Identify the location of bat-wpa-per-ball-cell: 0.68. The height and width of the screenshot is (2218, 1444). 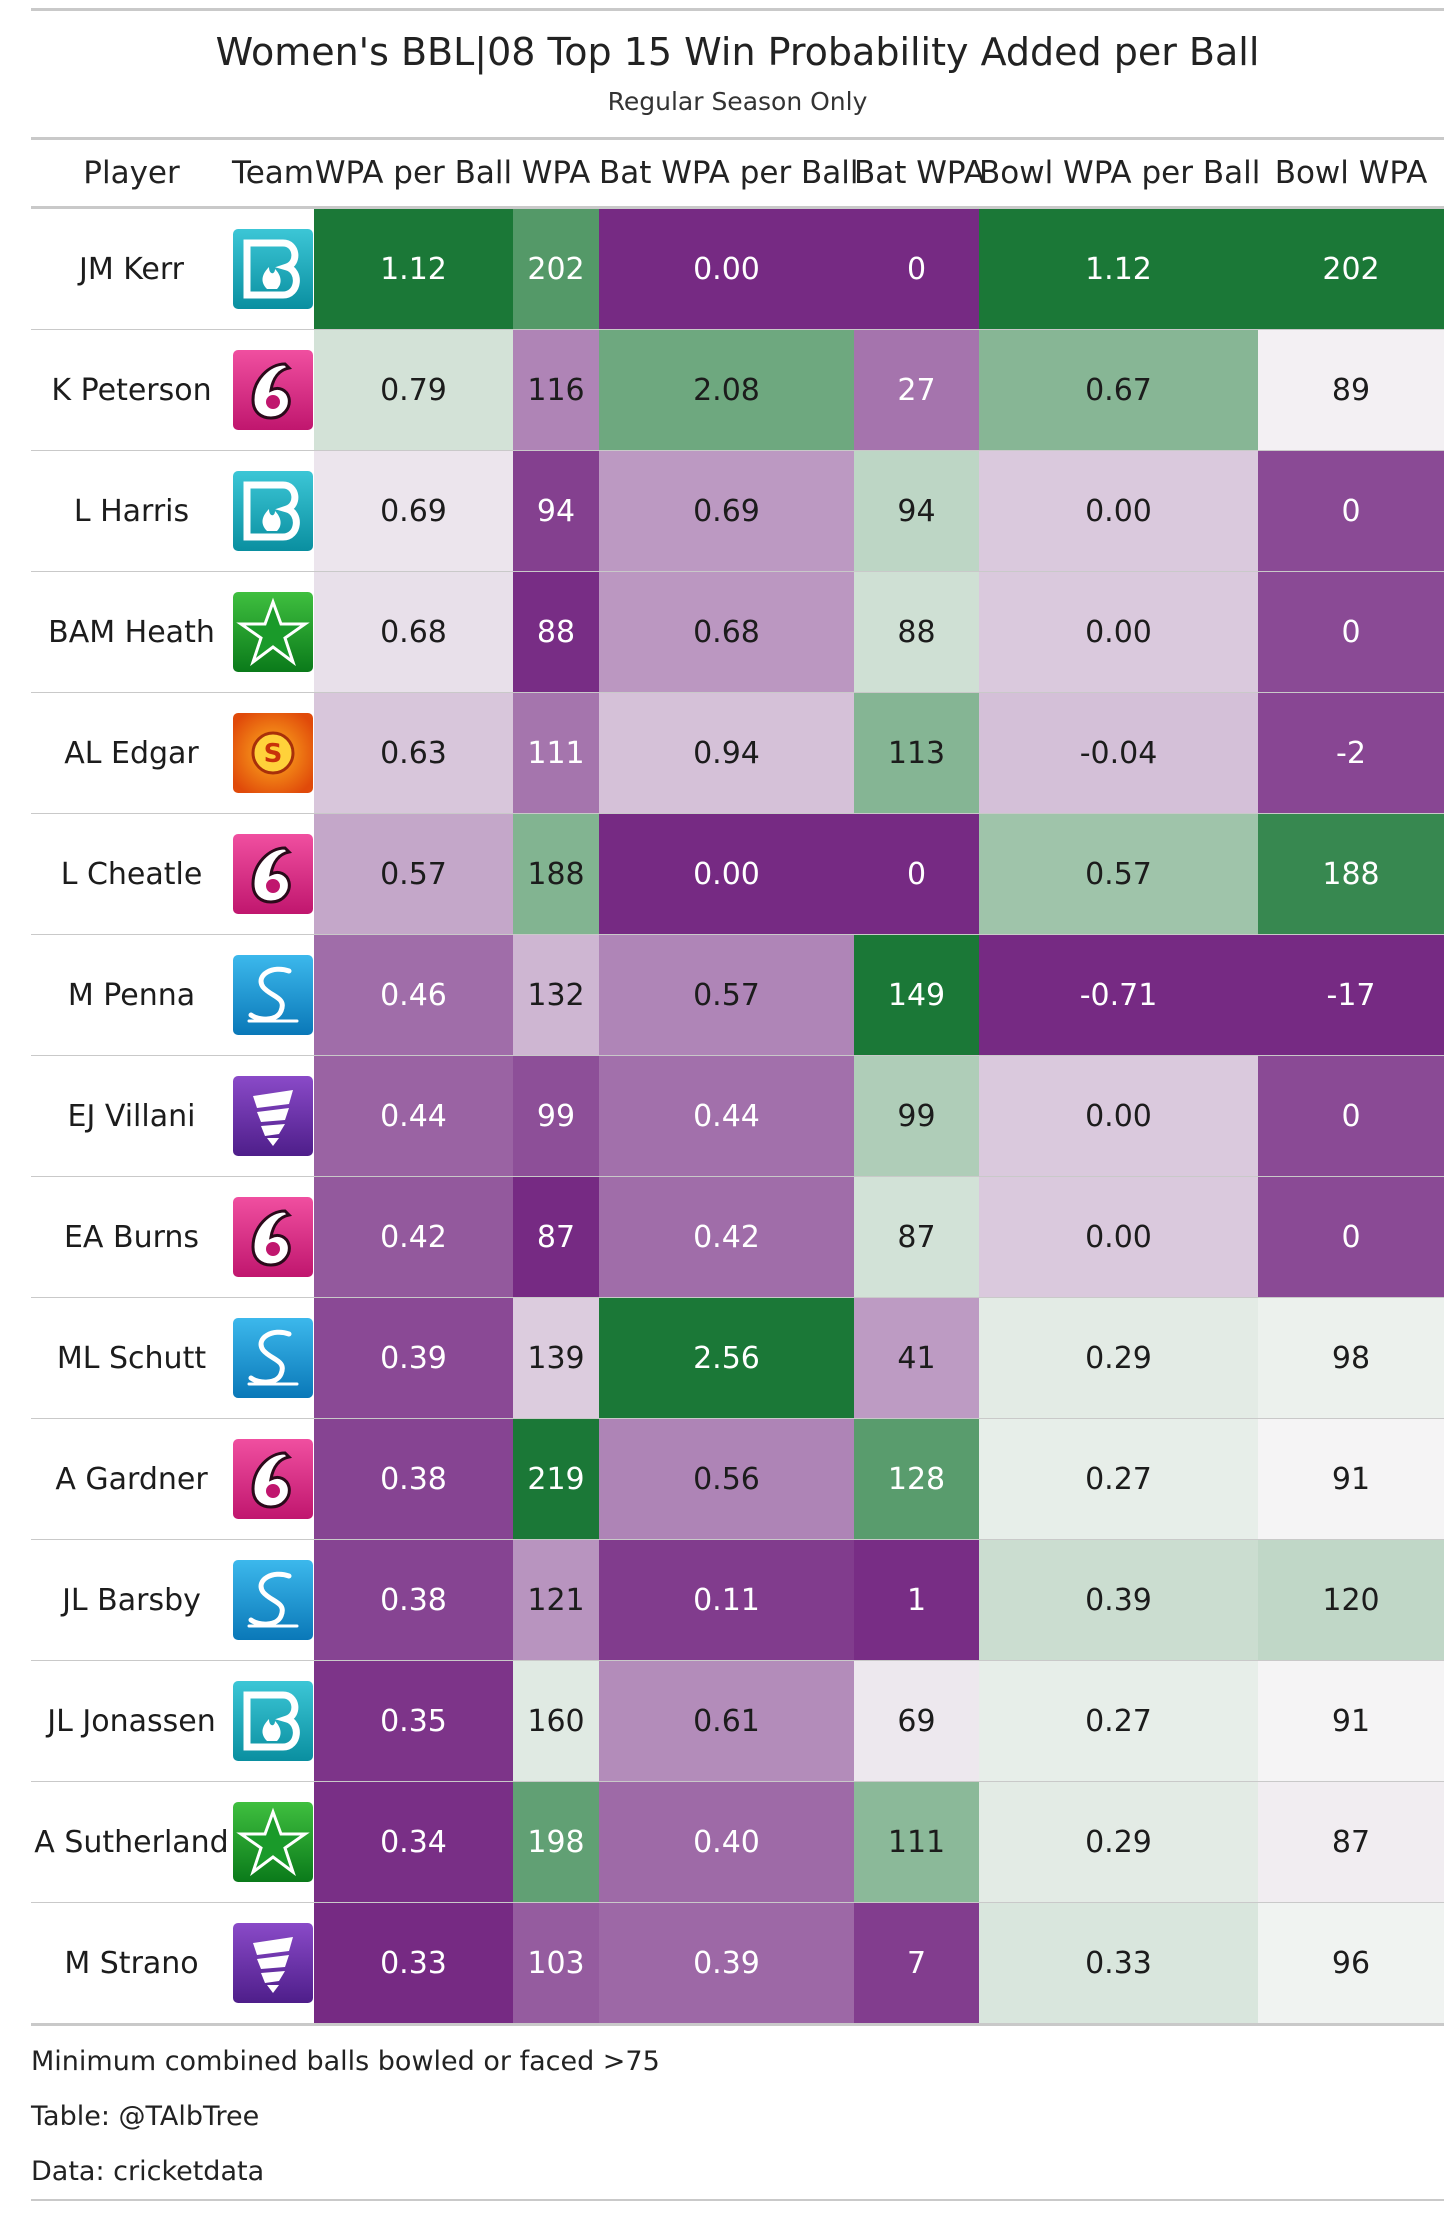
(726, 632).